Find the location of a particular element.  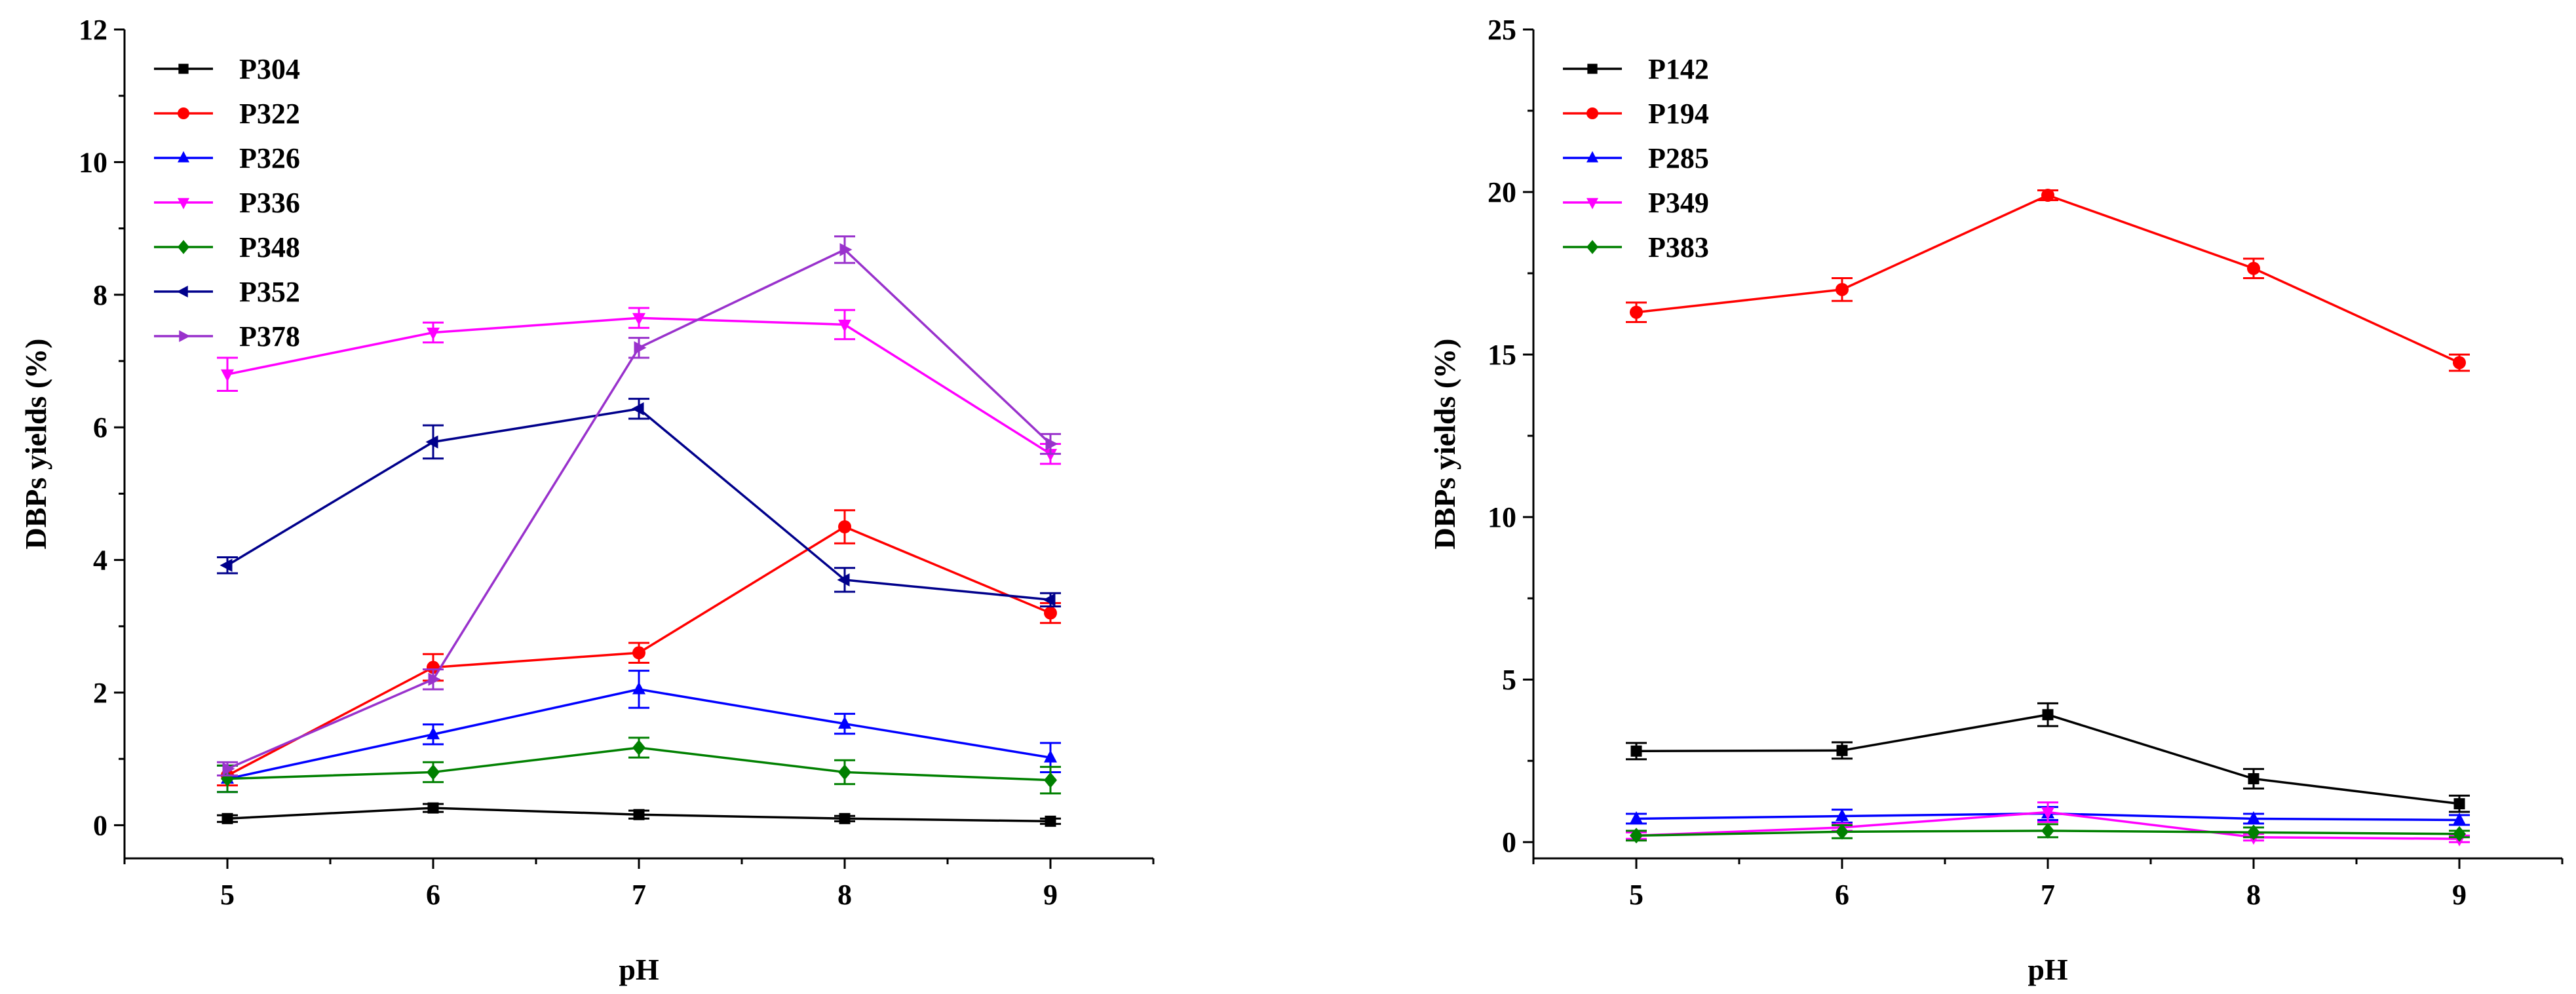

series-P142 is located at coordinates (2048, 757).